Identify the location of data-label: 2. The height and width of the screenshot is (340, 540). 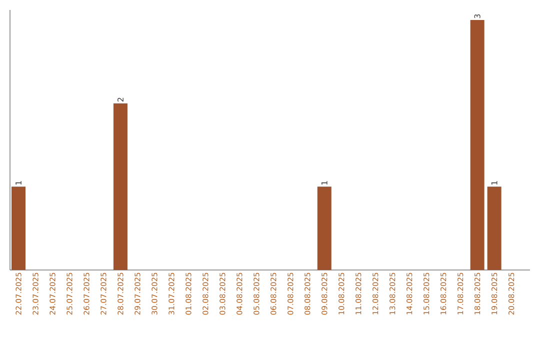
(120, 100).